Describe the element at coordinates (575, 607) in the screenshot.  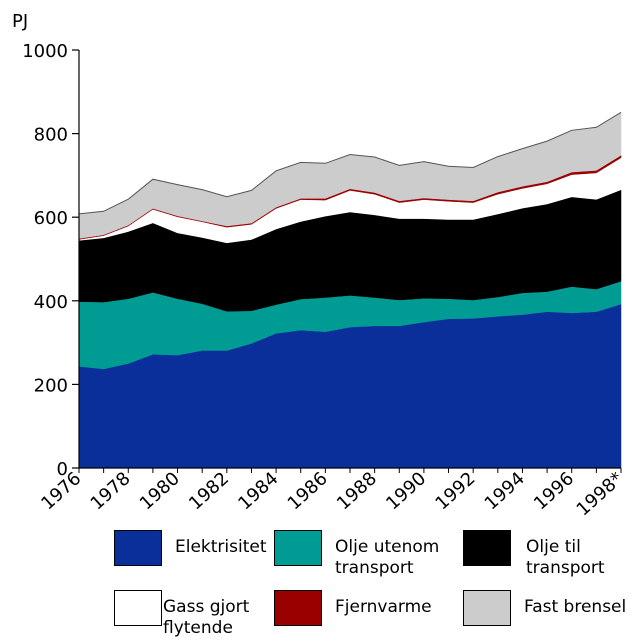
I see `legend-label-fast-brensel: Fast brensel` at that location.